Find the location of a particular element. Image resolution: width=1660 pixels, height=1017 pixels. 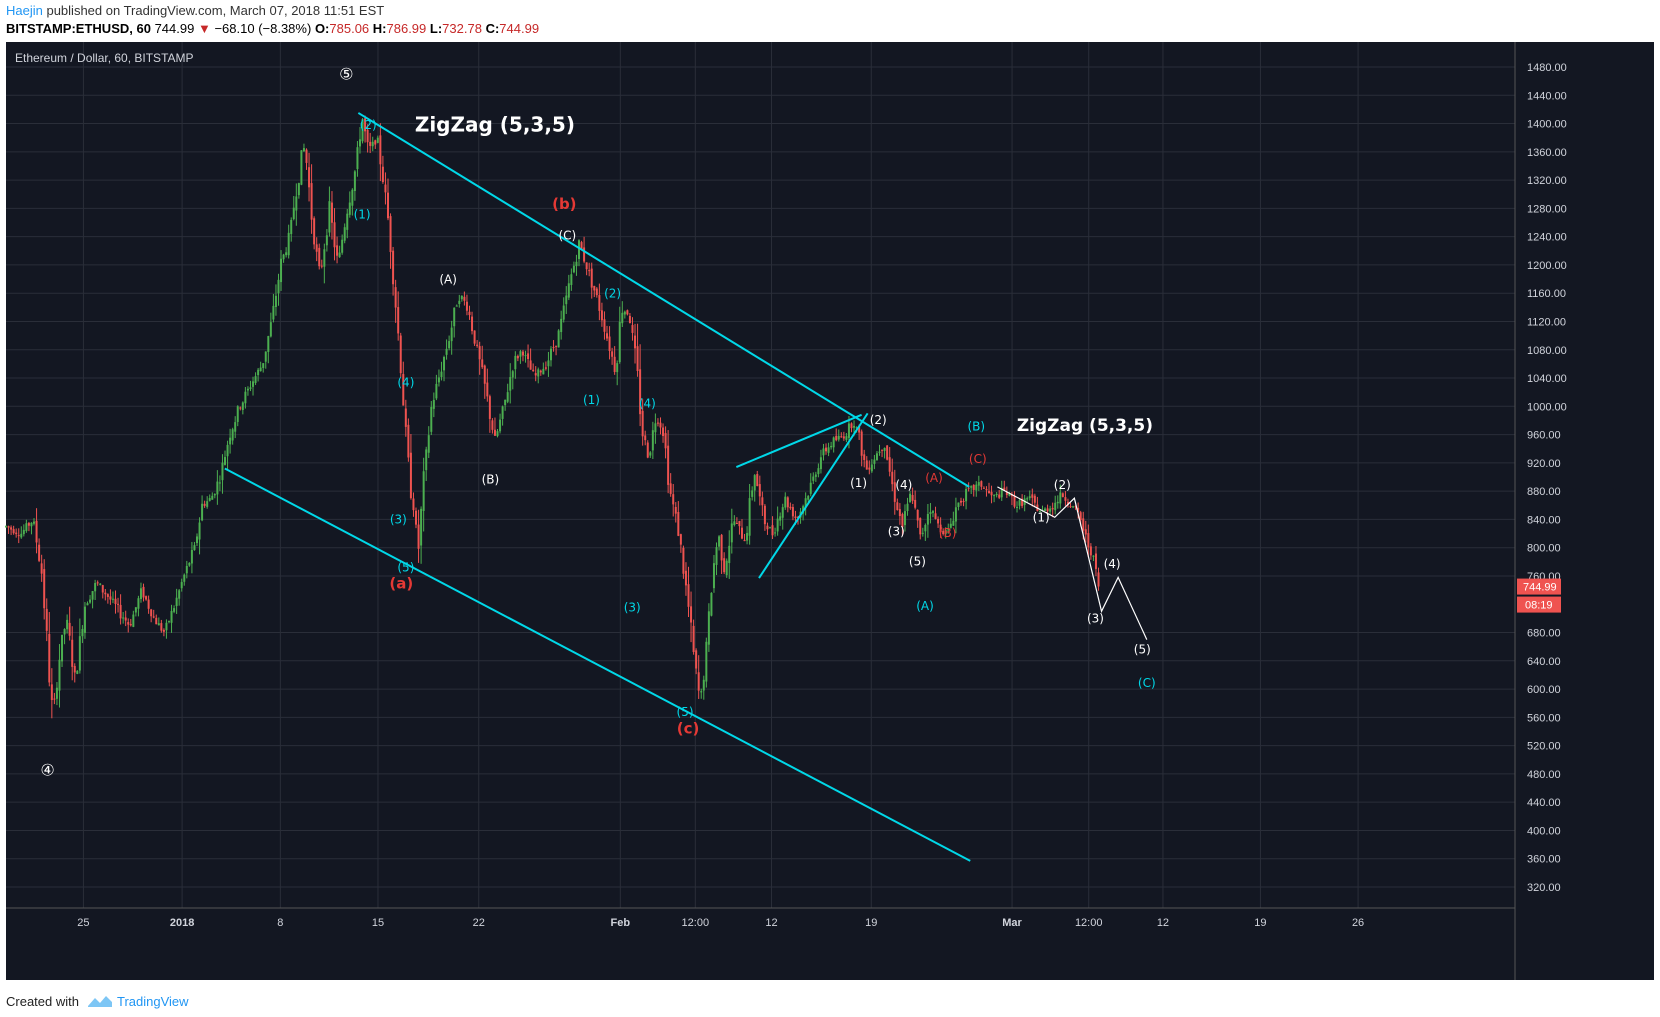

x-tick-label: 25 is located at coordinates (83, 923).